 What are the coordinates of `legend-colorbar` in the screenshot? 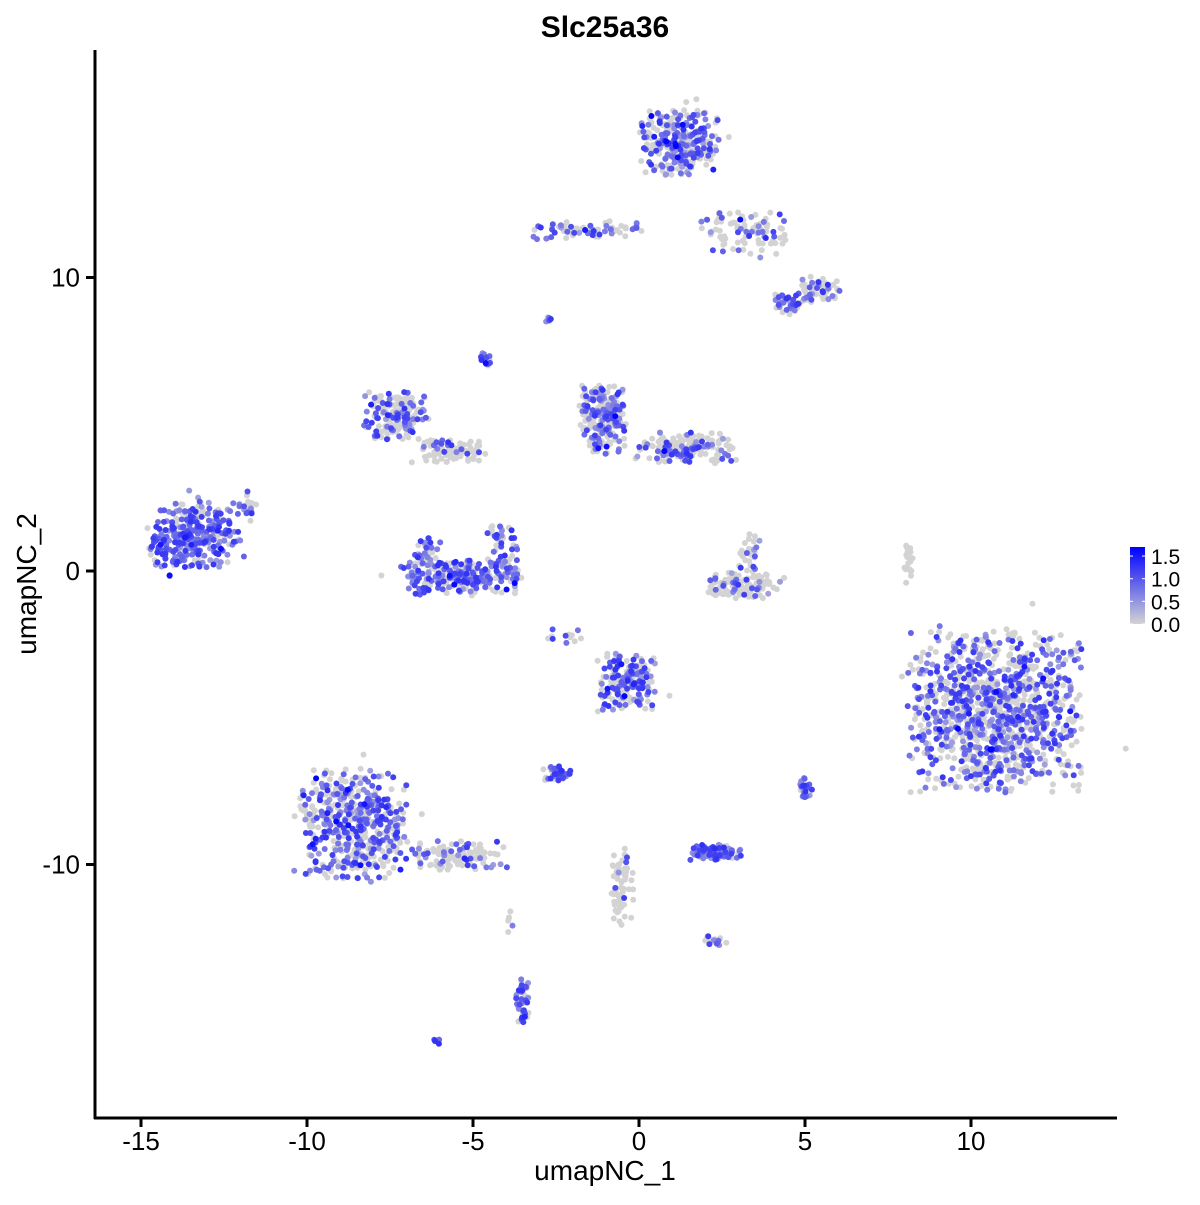 It's located at (1137, 585).